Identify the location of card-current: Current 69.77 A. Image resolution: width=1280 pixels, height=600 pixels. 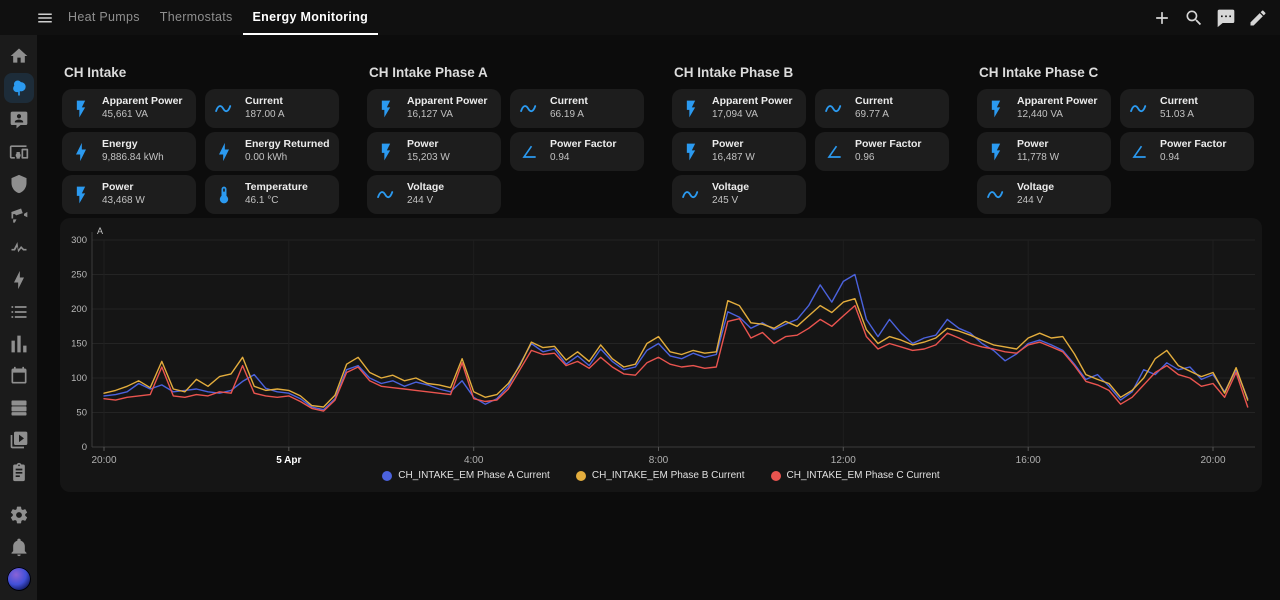
(882, 108).